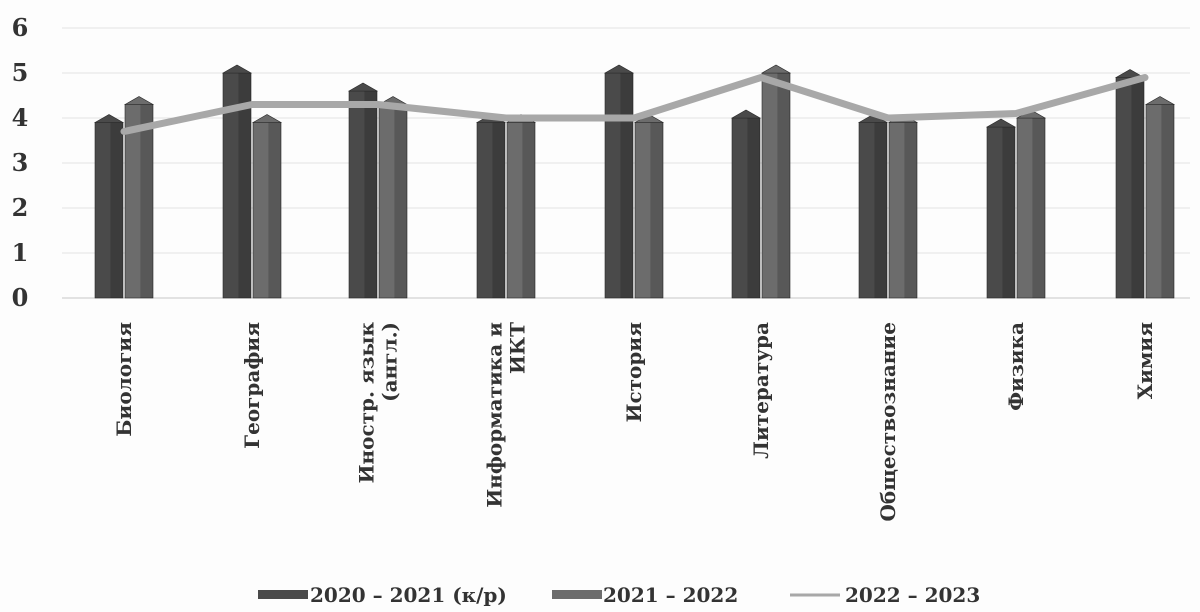  What do you see at coordinates (670, 595) in the screenshot?
I see `legend-label-2: 2021 – 2022` at bounding box center [670, 595].